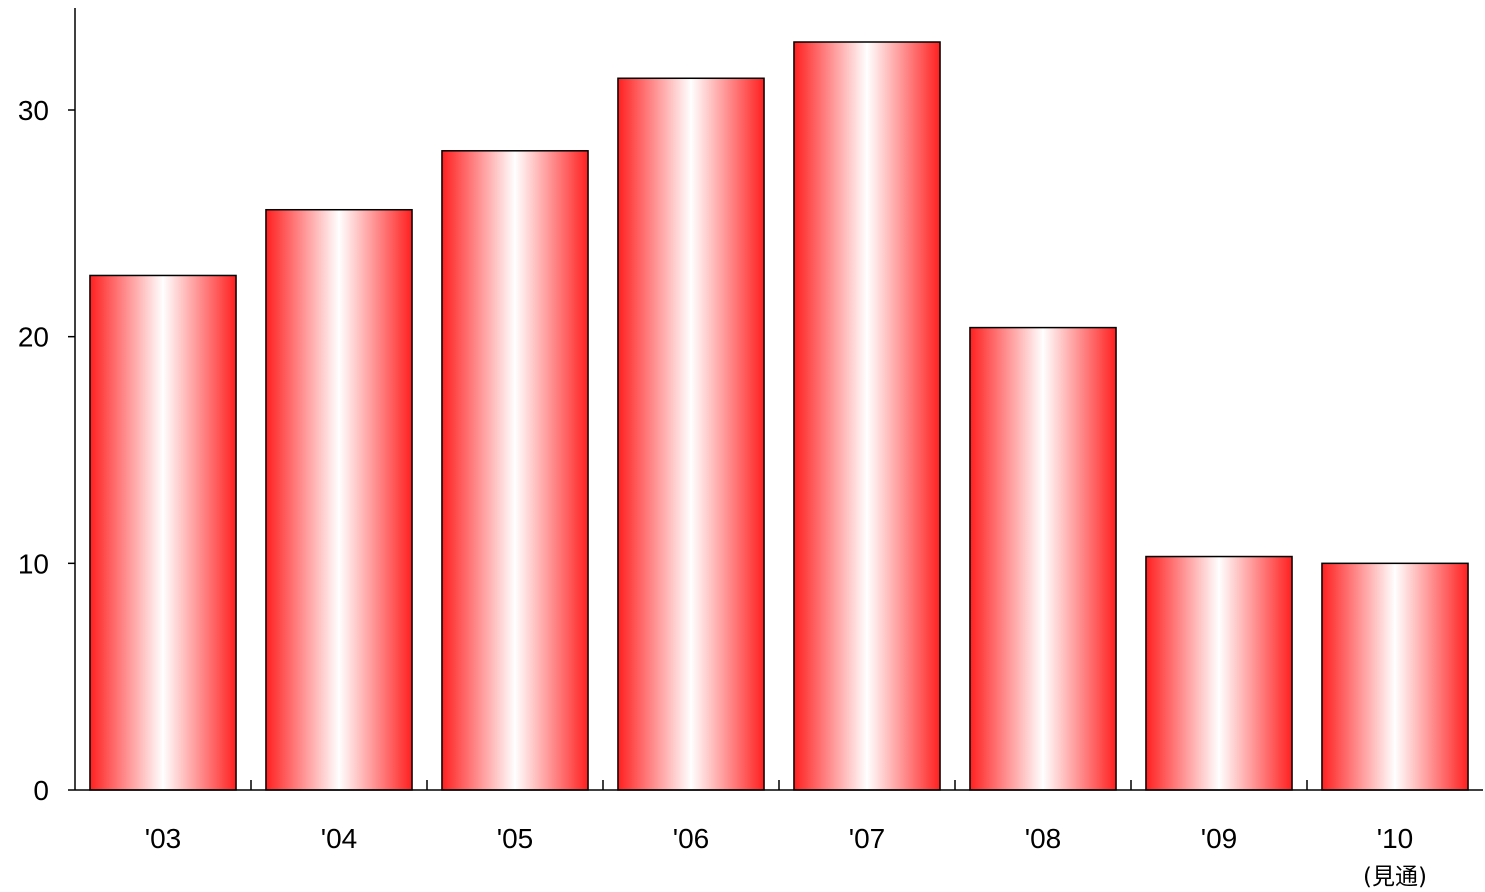 Image resolution: width=1485 pixels, height=892 pixels. What do you see at coordinates (515, 838) in the screenshot?
I see `x-tick-label-2: '05` at bounding box center [515, 838].